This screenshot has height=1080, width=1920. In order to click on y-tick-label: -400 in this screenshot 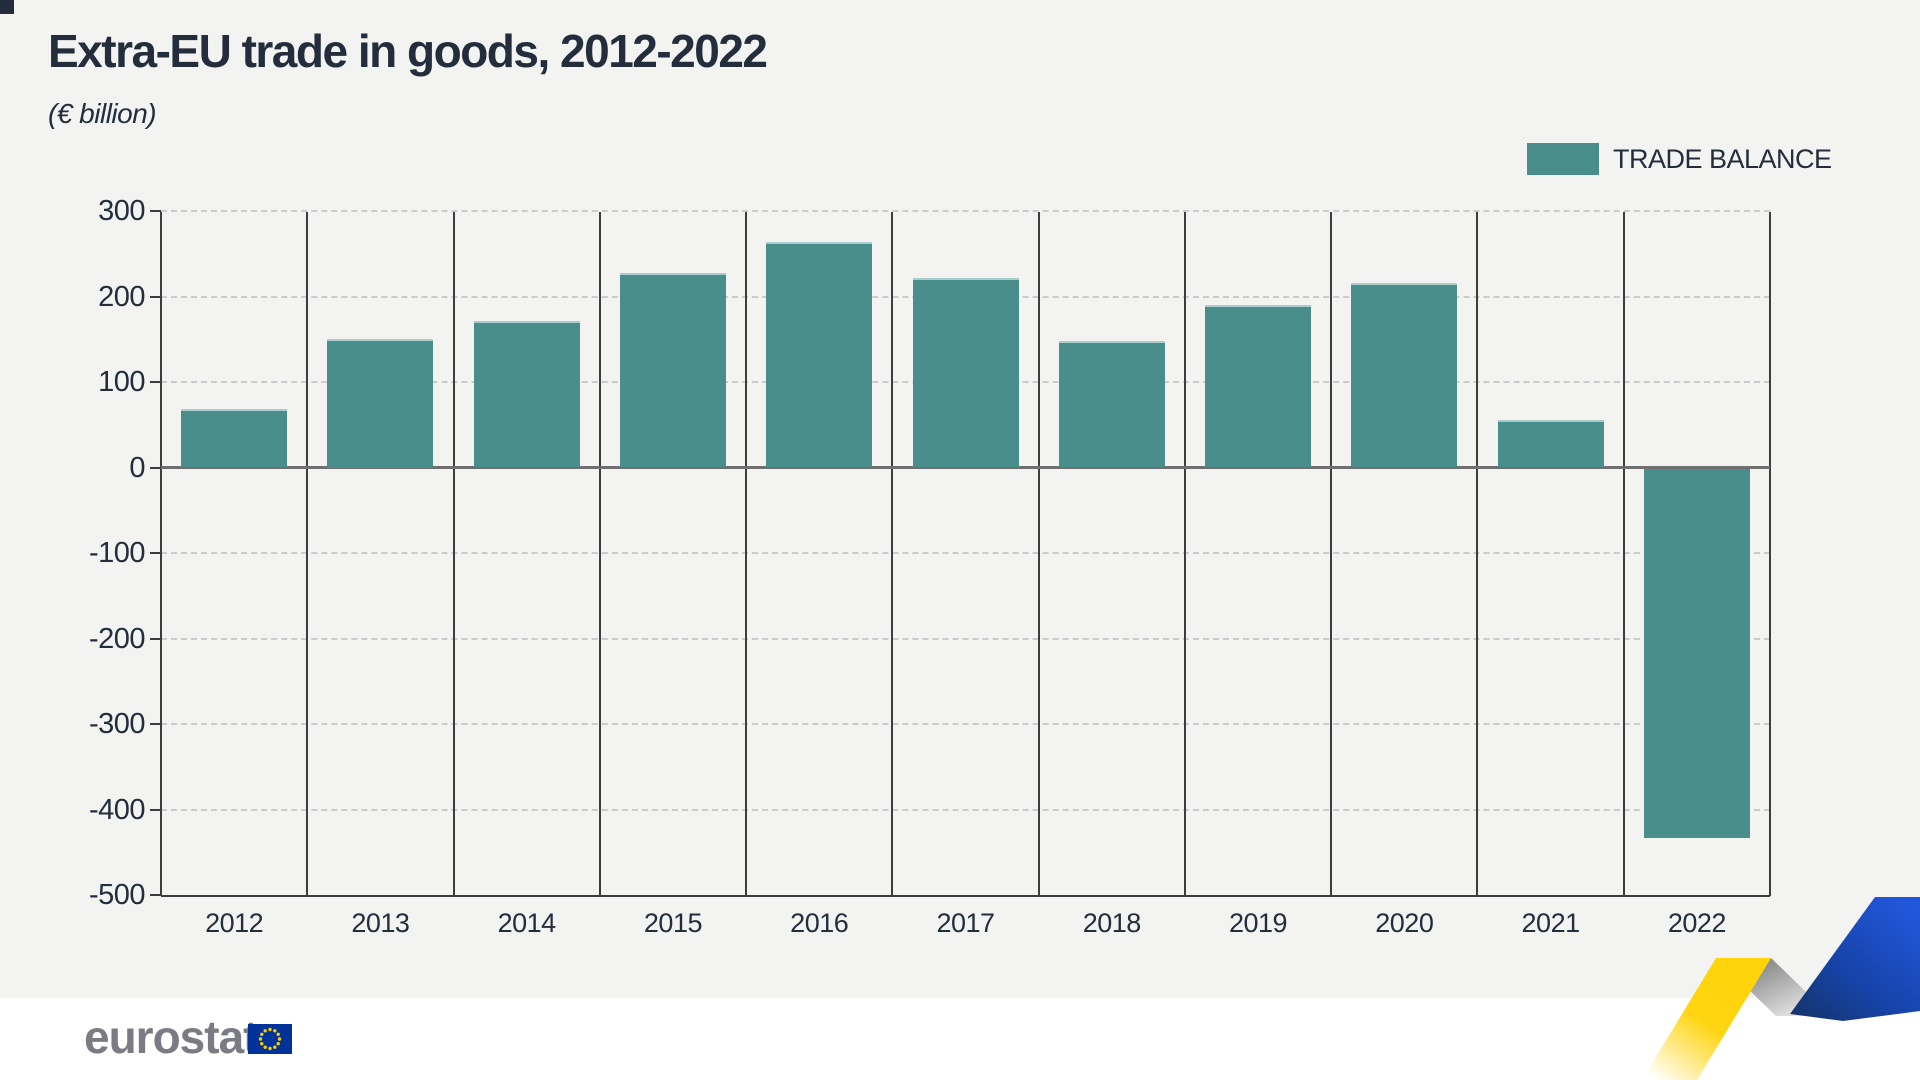, I will do `click(117, 809)`.